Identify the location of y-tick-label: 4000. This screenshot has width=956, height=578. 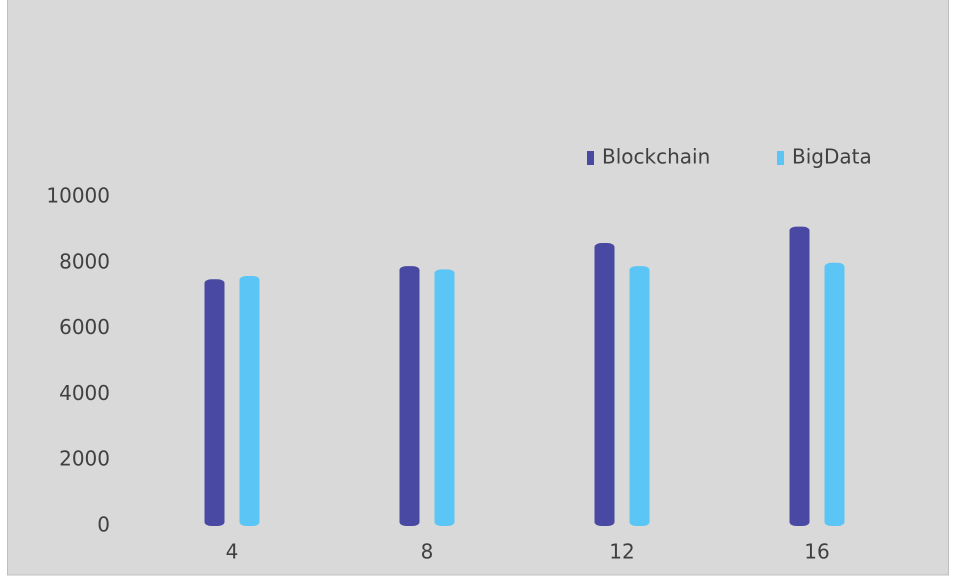
(84, 393).